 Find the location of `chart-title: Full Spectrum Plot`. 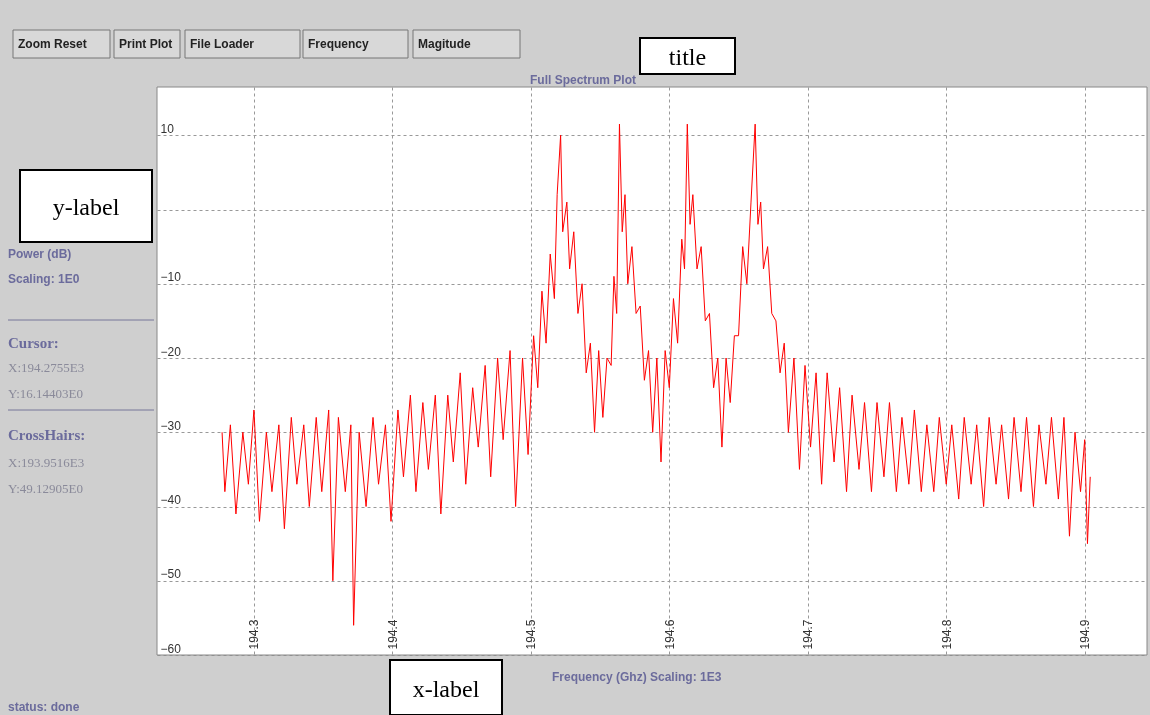

chart-title: Full Spectrum Plot is located at coordinates (583, 80).